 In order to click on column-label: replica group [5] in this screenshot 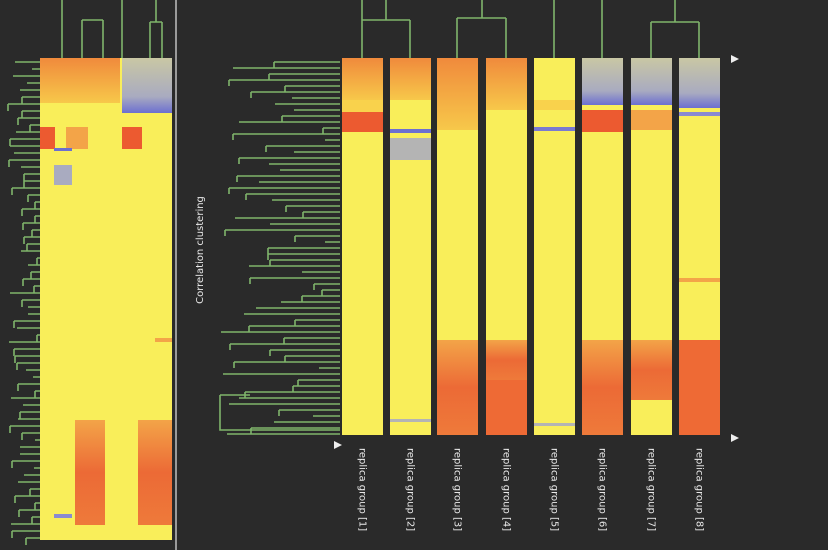, I will do `click(554, 489)`.